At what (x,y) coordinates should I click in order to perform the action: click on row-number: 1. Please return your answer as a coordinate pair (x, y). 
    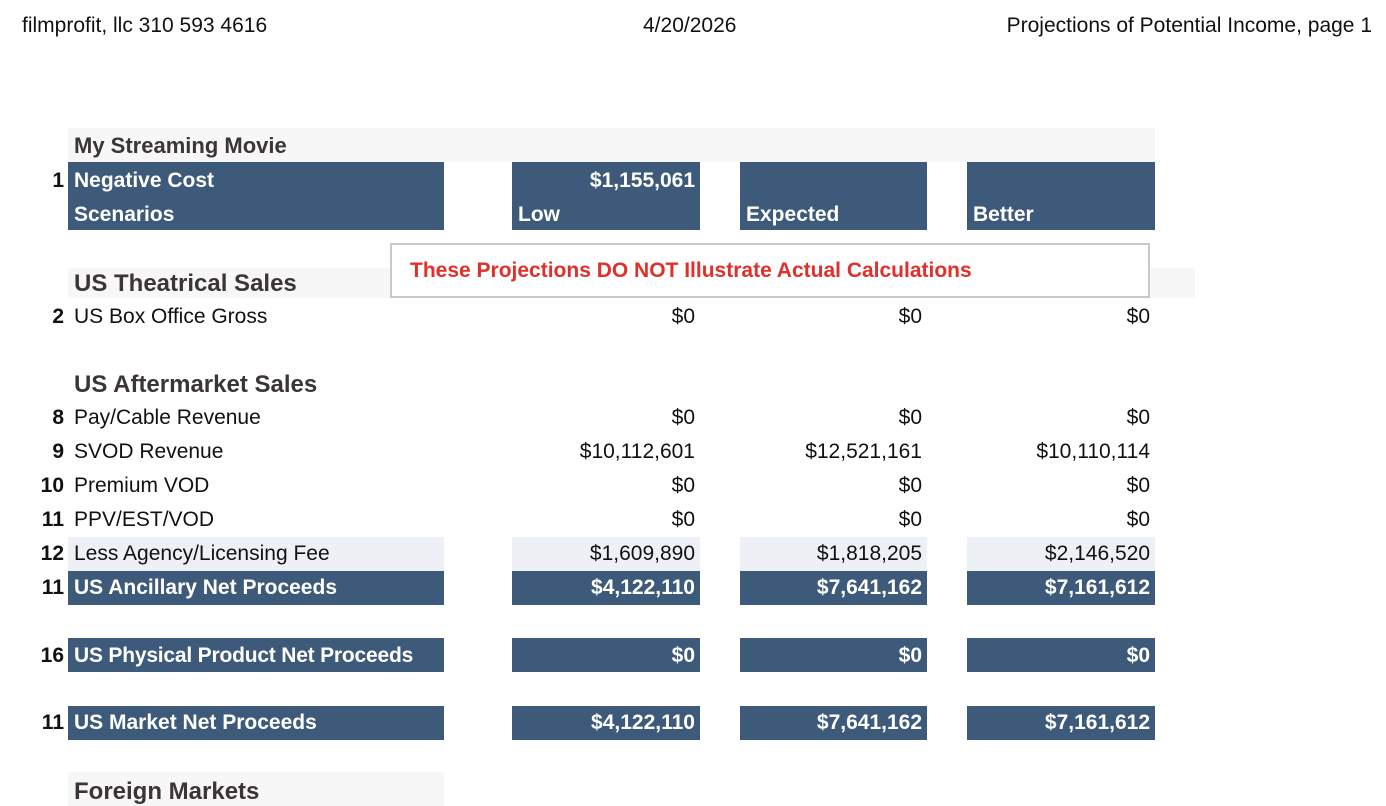
    Looking at the image, I should click on (58, 180).